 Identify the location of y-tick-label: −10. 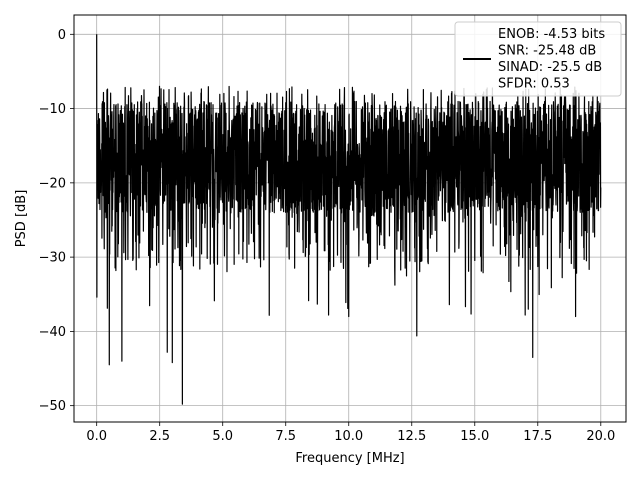
(52, 109).